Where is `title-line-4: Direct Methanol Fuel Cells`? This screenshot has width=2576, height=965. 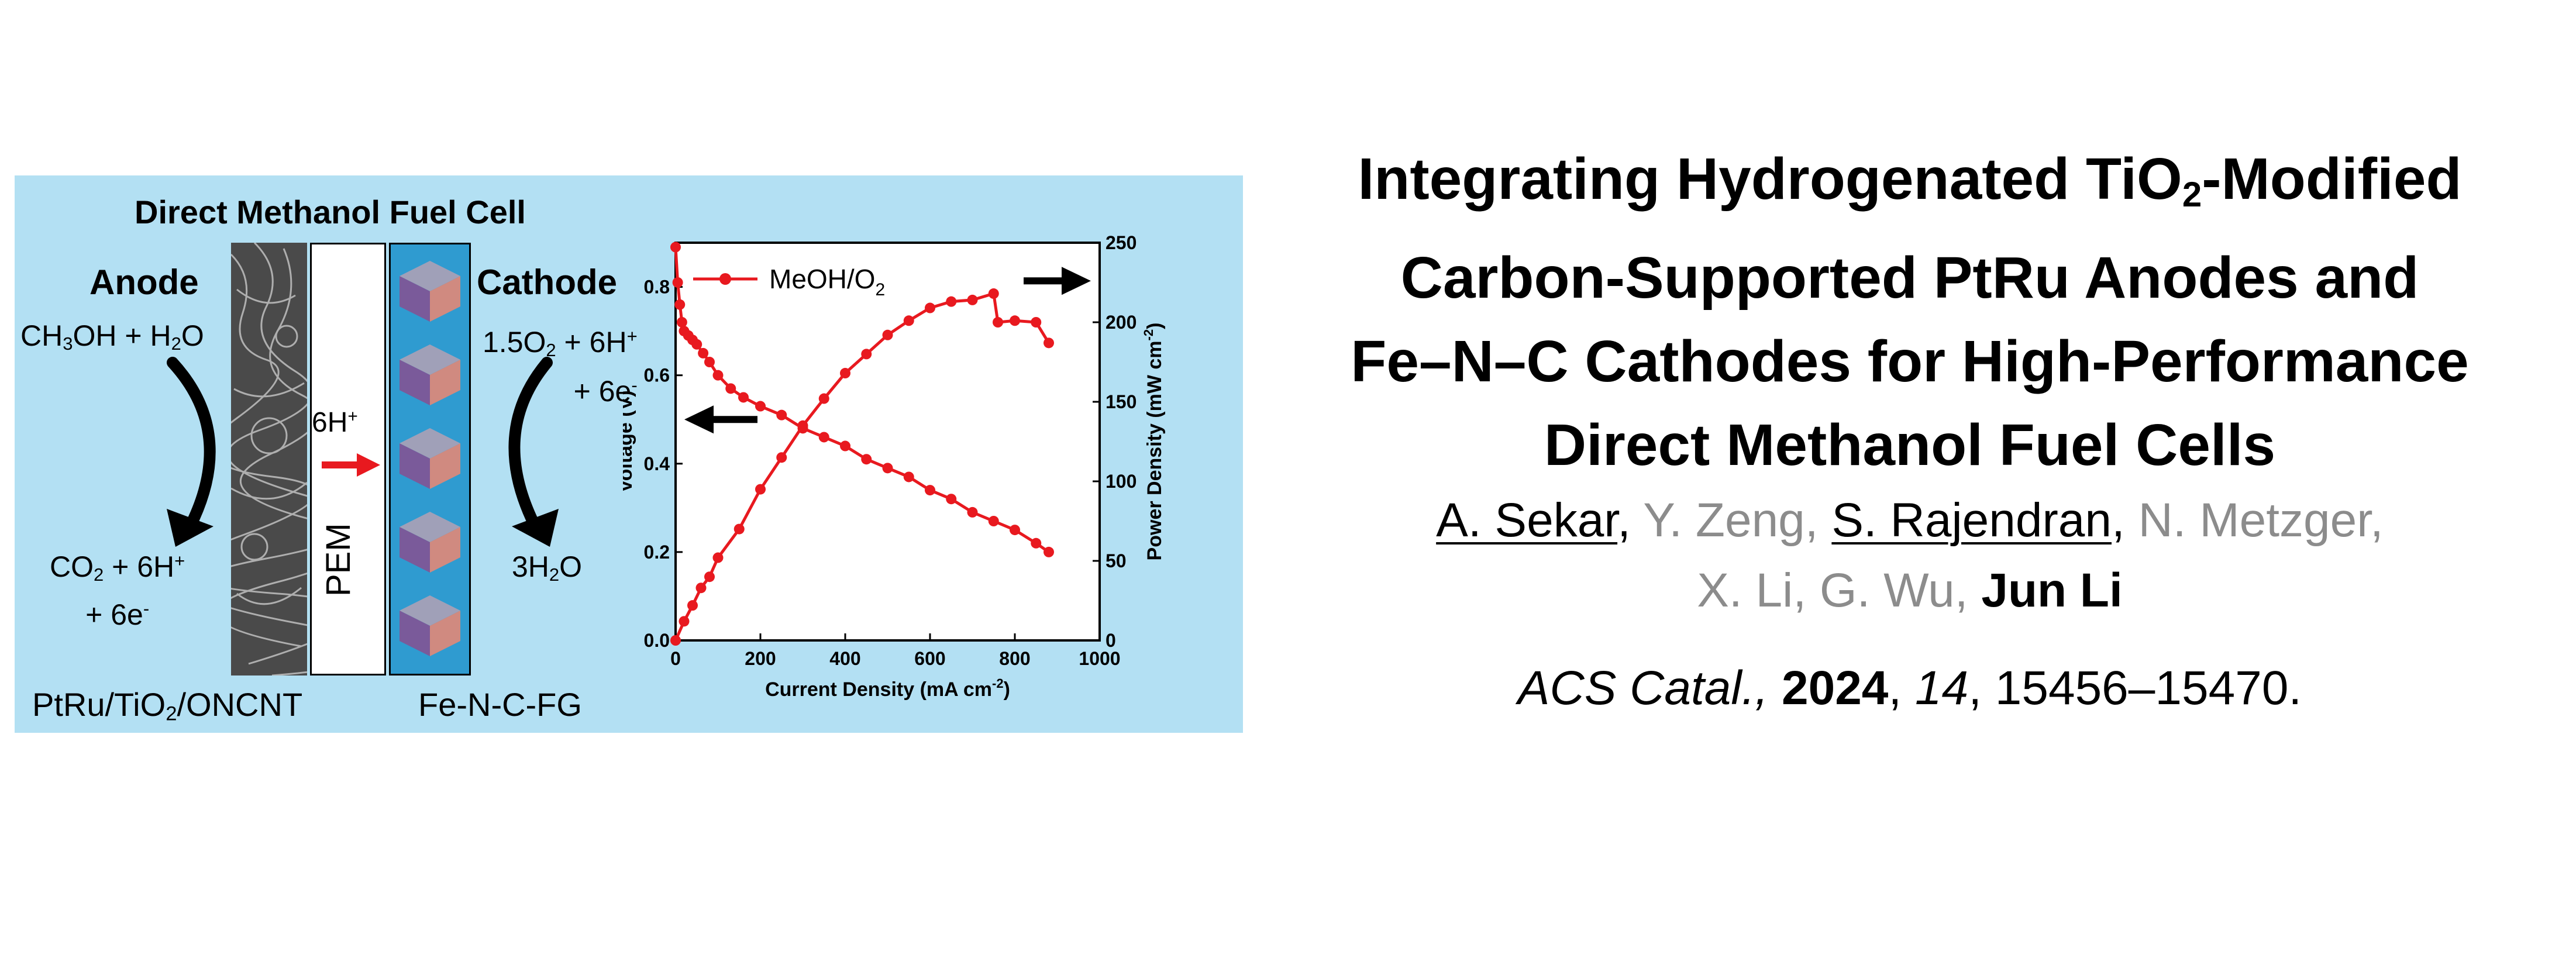
title-line-4: Direct Methanol Fuel Cells is located at coordinates (1910, 445).